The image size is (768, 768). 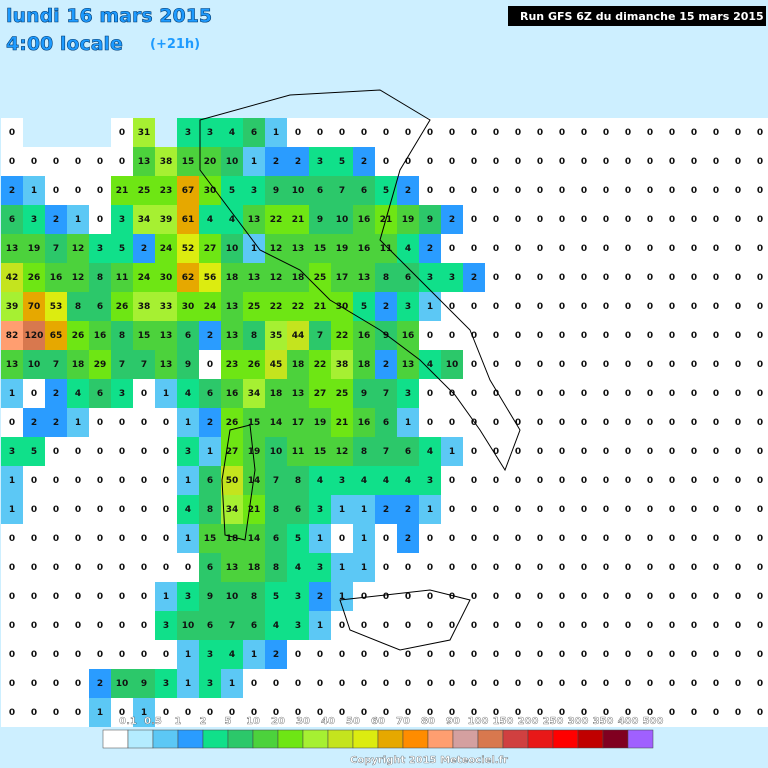 What do you see at coordinates (298, 423) in the screenshot?
I see `precip-value: 17` at bounding box center [298, 423].